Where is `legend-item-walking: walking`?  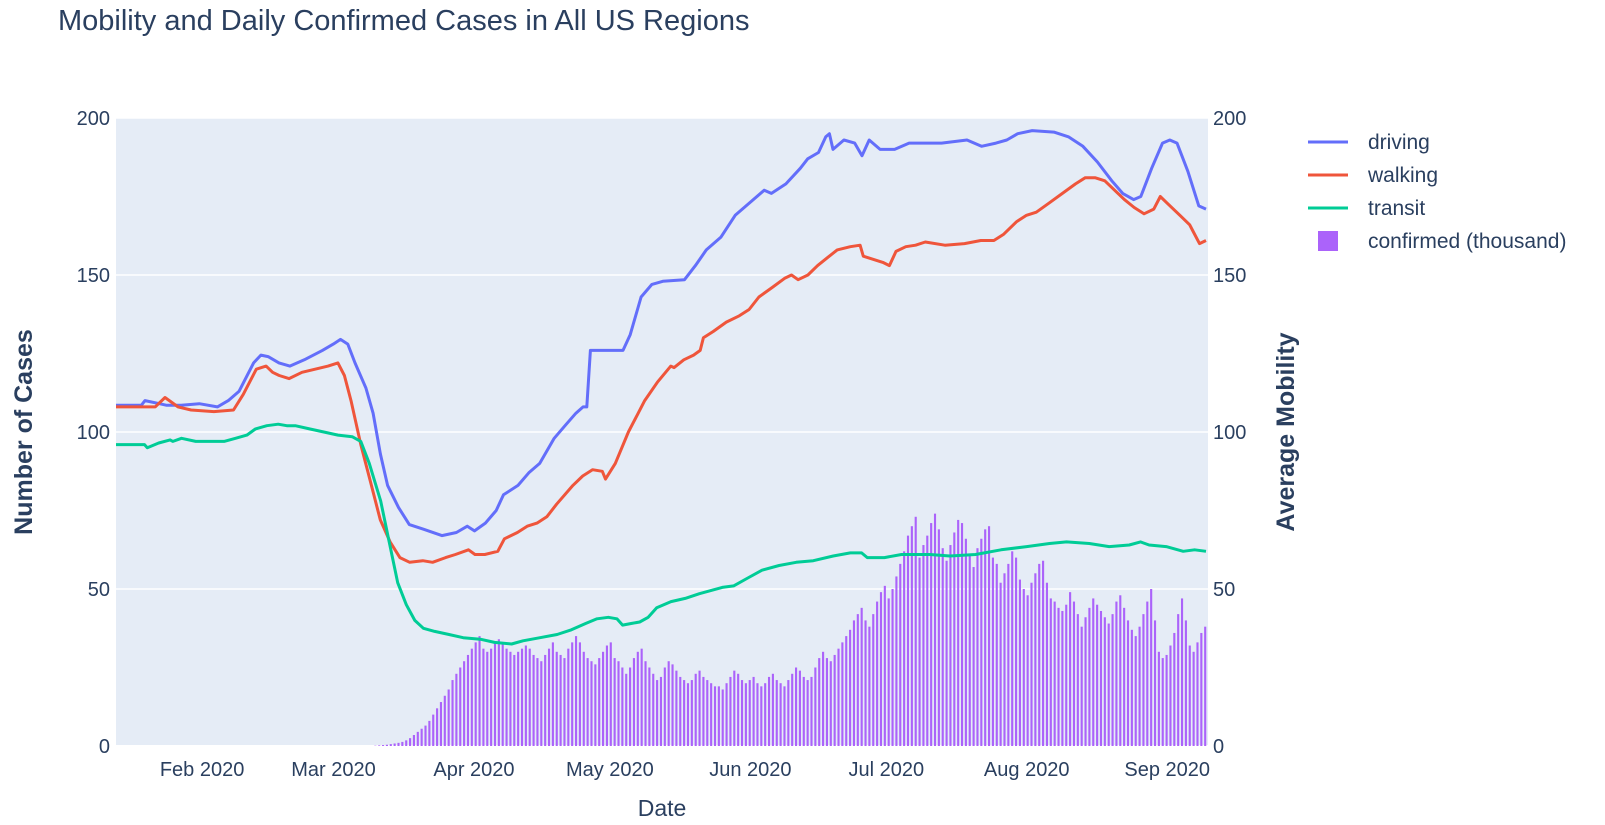 legend-item-walking: walking is located at coordinates (1373, 175).